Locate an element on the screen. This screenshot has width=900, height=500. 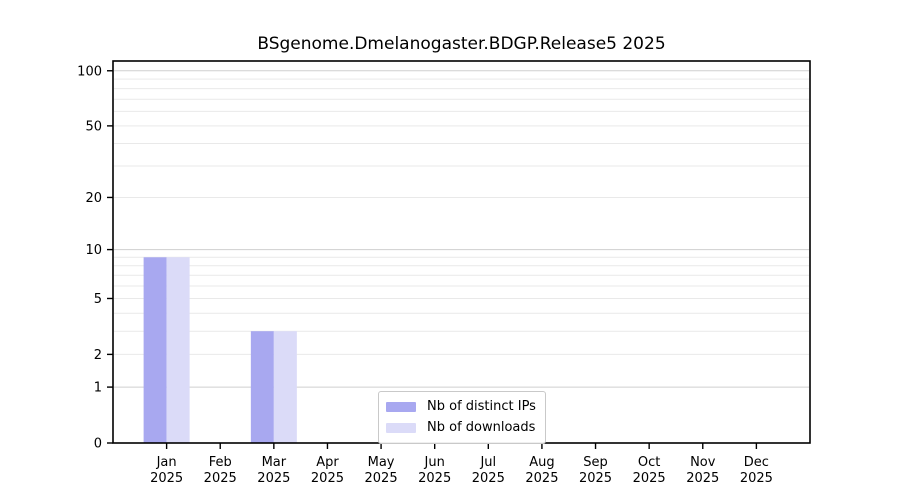
legend-swatch-downloads is located at coordinates (401, 428).